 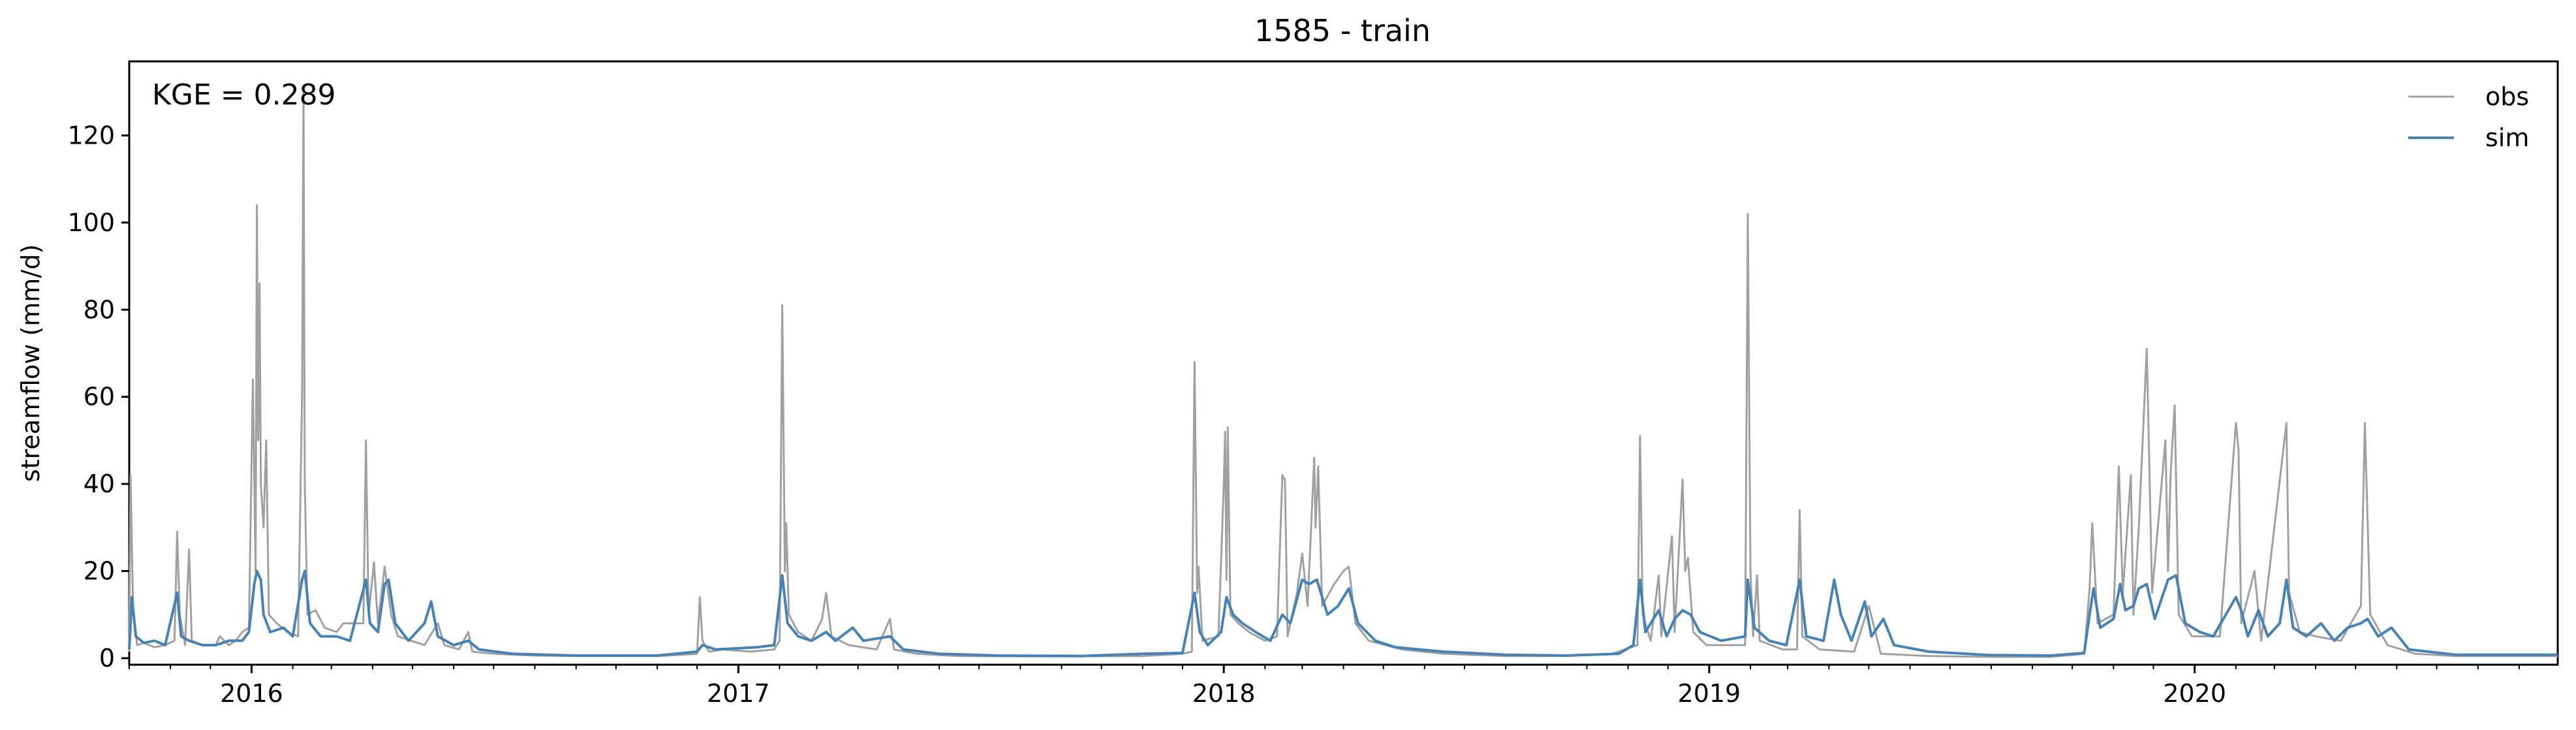 What do you see at coordinates (2194, 693) in the screenshot?
I see `x-tick-label: 2020` at bounding box center [2194, 693].